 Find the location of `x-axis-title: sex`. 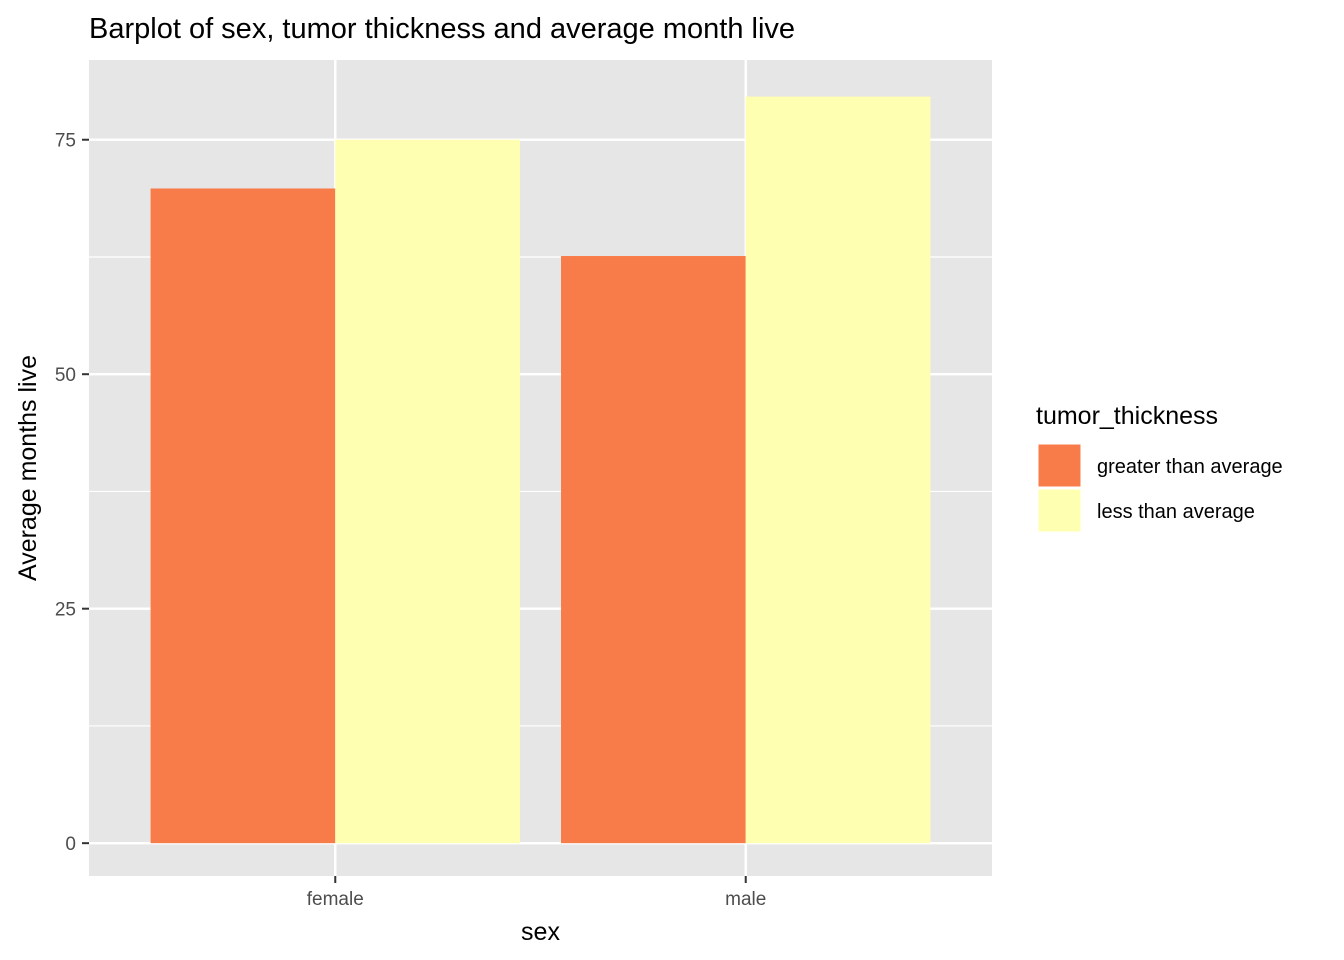

x-axis-title: sex is located at coordinates (540, 932).